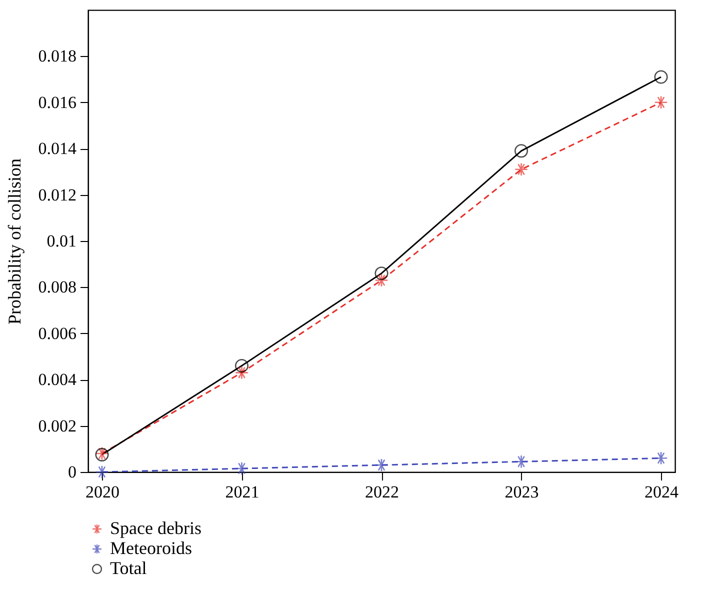 This screenshot has height=610, width=717. What do you see at coordinates (242, 492) in the screenshot?
I see `x-tick-label: 2021` at bounding box center [242, 492].